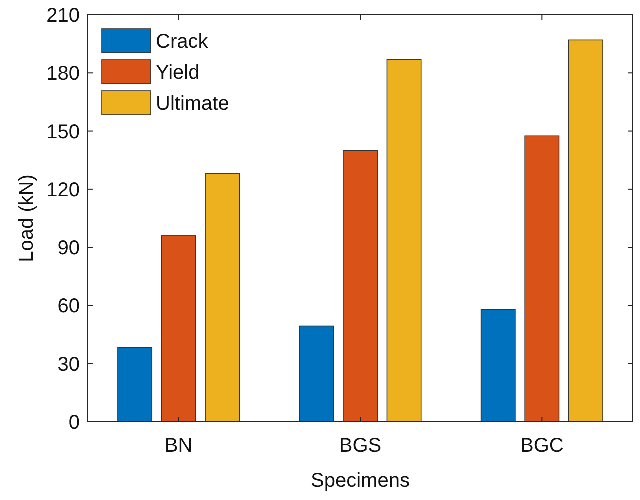  What do you see at coordinates (183, 42) in the screenshot?
I see `legend-label: Crack` at bounding box center [183, 42].